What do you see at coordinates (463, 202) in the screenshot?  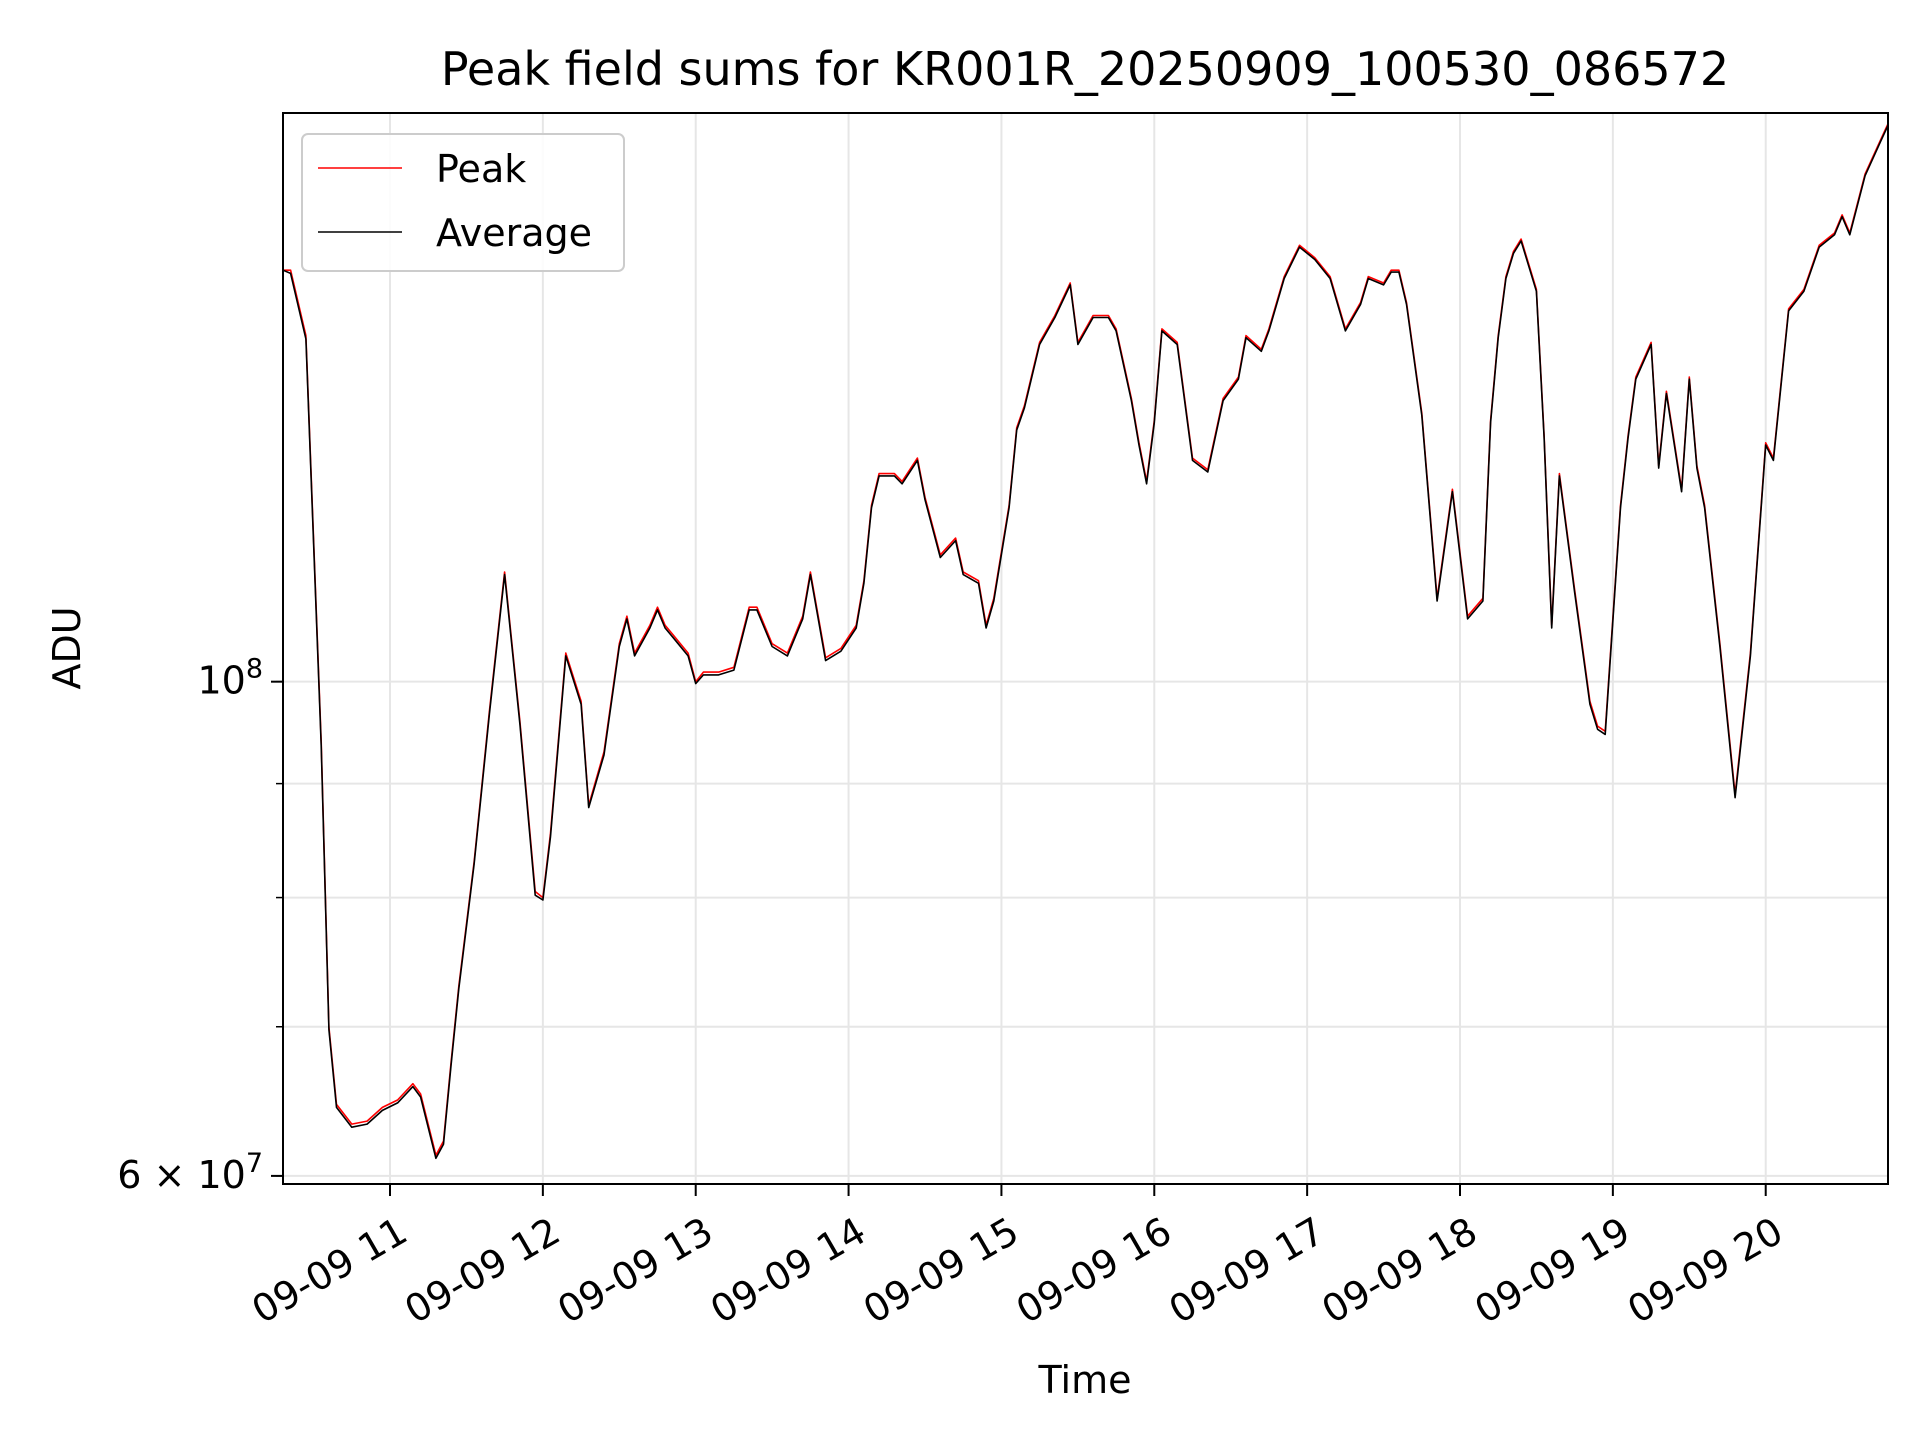 I see `legend: Peak Average` at bounding box center [463, 202].